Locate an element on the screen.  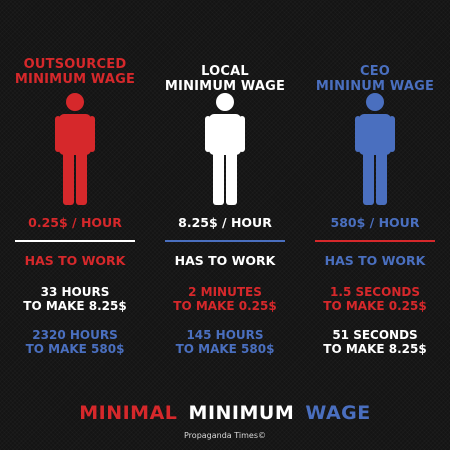
column-heading: CEO MININUM WAGE is located at coordinates (375, 79).